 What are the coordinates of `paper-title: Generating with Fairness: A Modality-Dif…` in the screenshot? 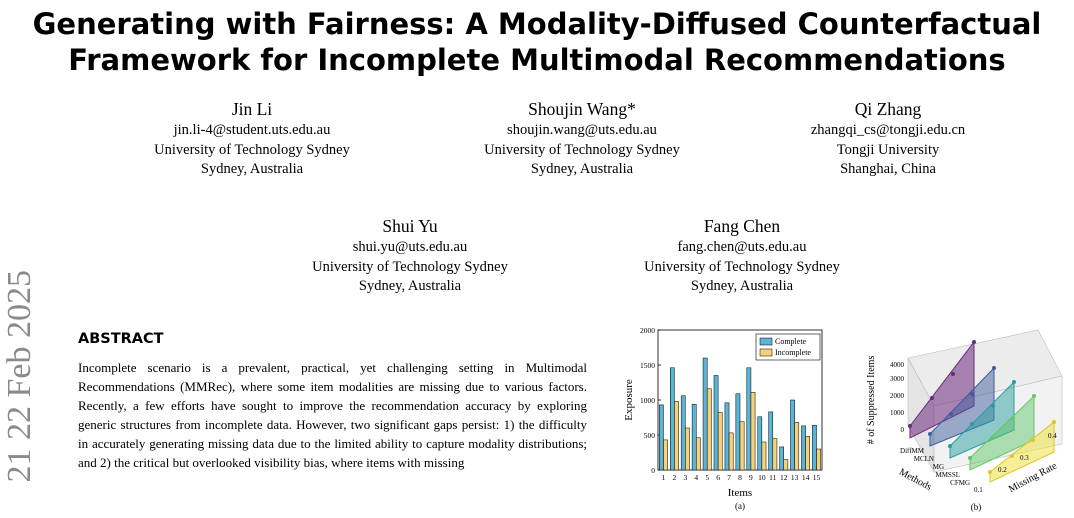 It's located at (537, 42).